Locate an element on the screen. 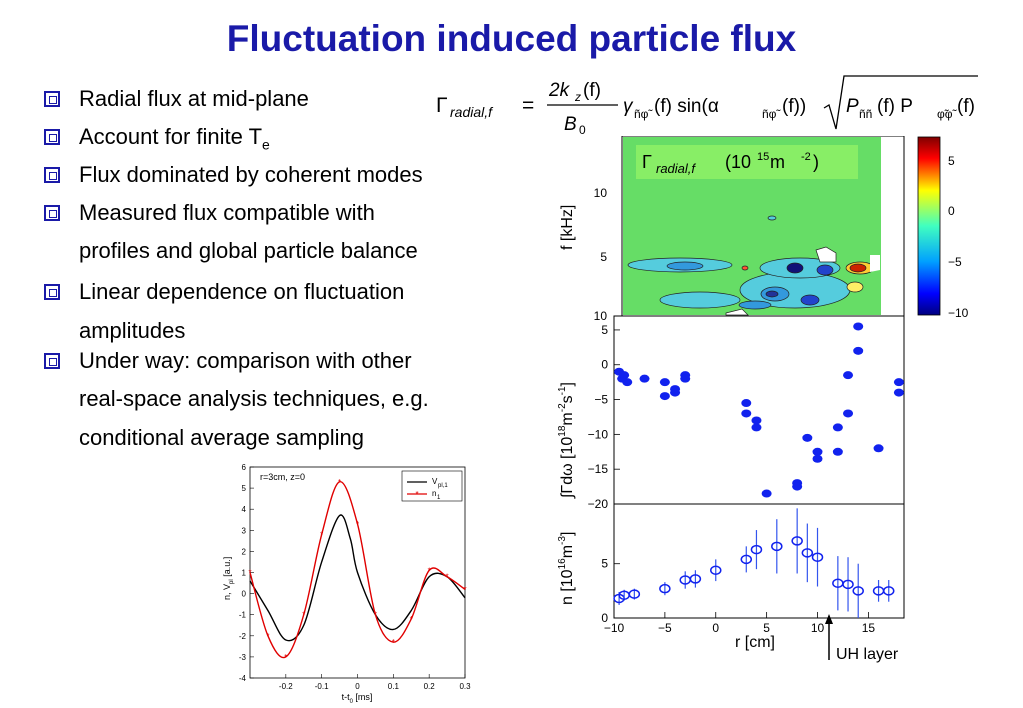 The image size is (1023, 708). svg-text: 10 is located at coordinates (601, 316).